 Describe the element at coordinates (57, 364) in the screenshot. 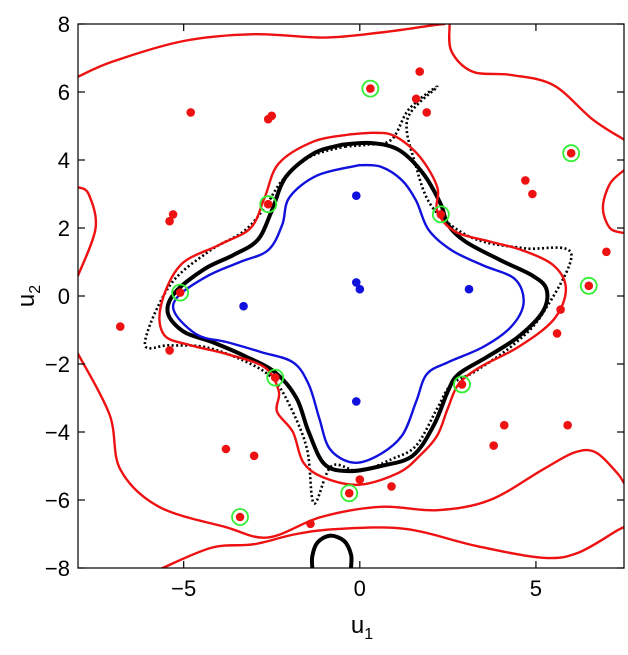

I see `y-tick-label-3: −2` at that location.